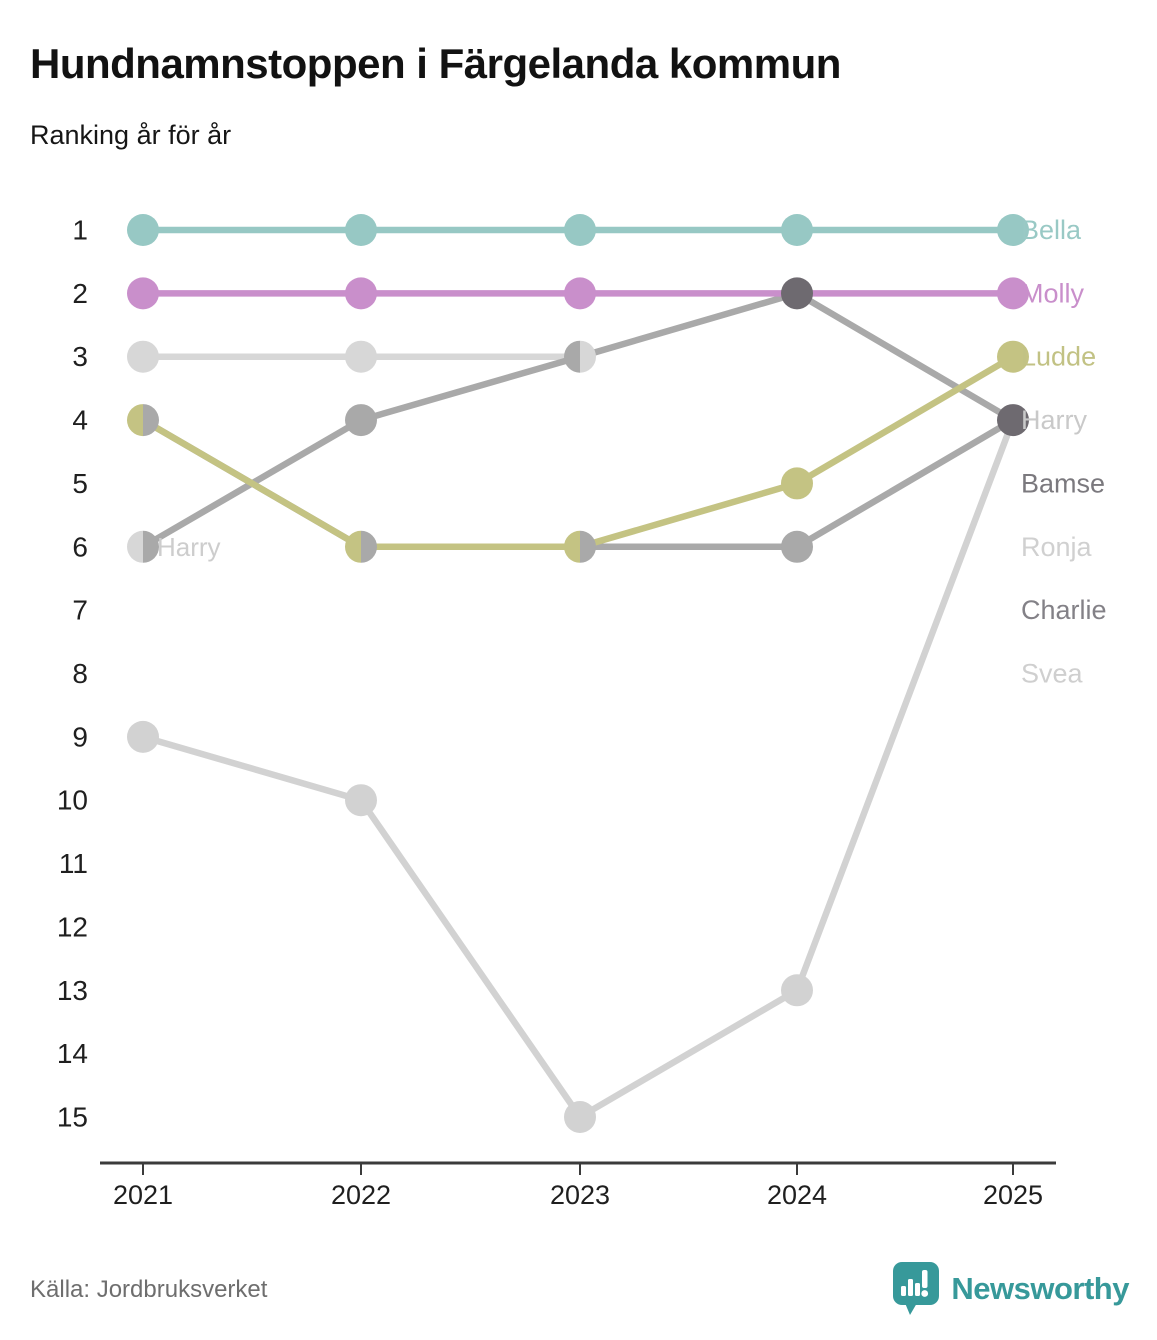 The height and width of the screenshot is (1340, 1157). What do you see at coordinates (1052, 673) in the screenshot?
I see `name-label-svea: Svea` at bounding box center [1052, 673].